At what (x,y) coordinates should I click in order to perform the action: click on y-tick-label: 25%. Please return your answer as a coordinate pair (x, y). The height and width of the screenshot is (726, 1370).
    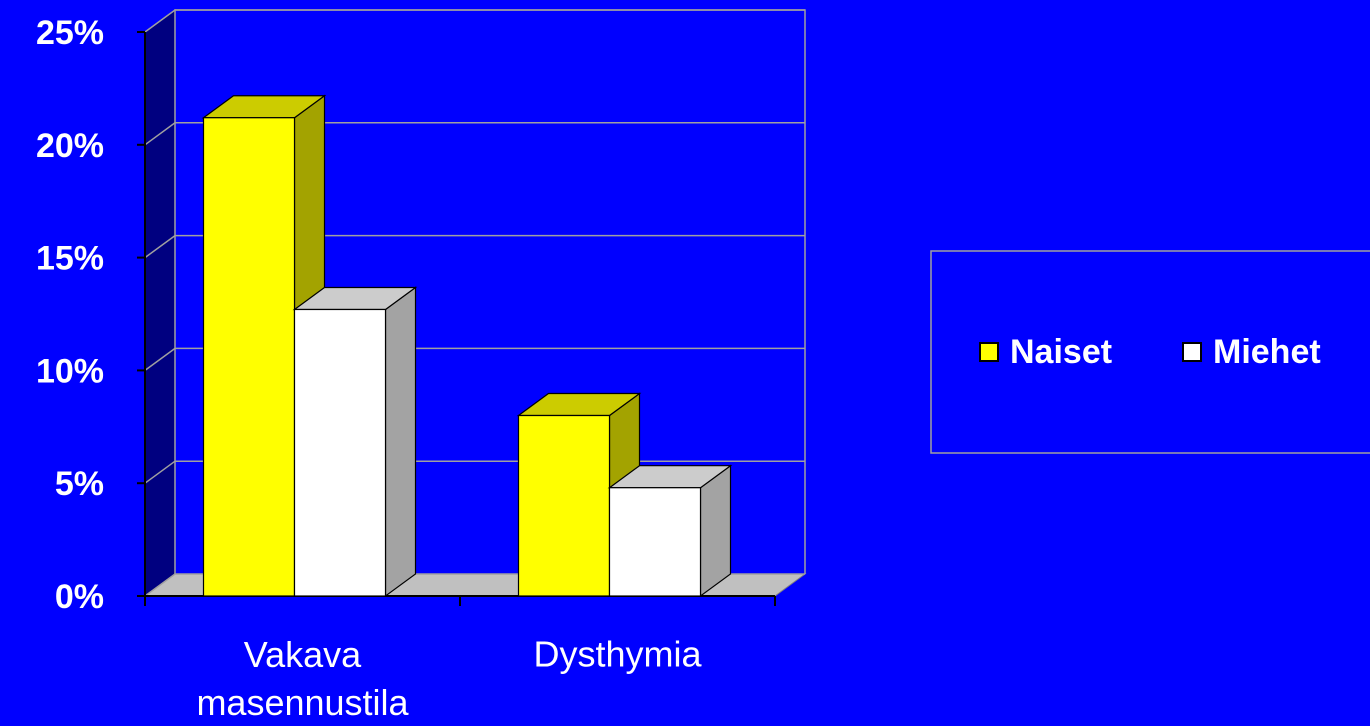
    Looking at the image, I should click on (70, 33).